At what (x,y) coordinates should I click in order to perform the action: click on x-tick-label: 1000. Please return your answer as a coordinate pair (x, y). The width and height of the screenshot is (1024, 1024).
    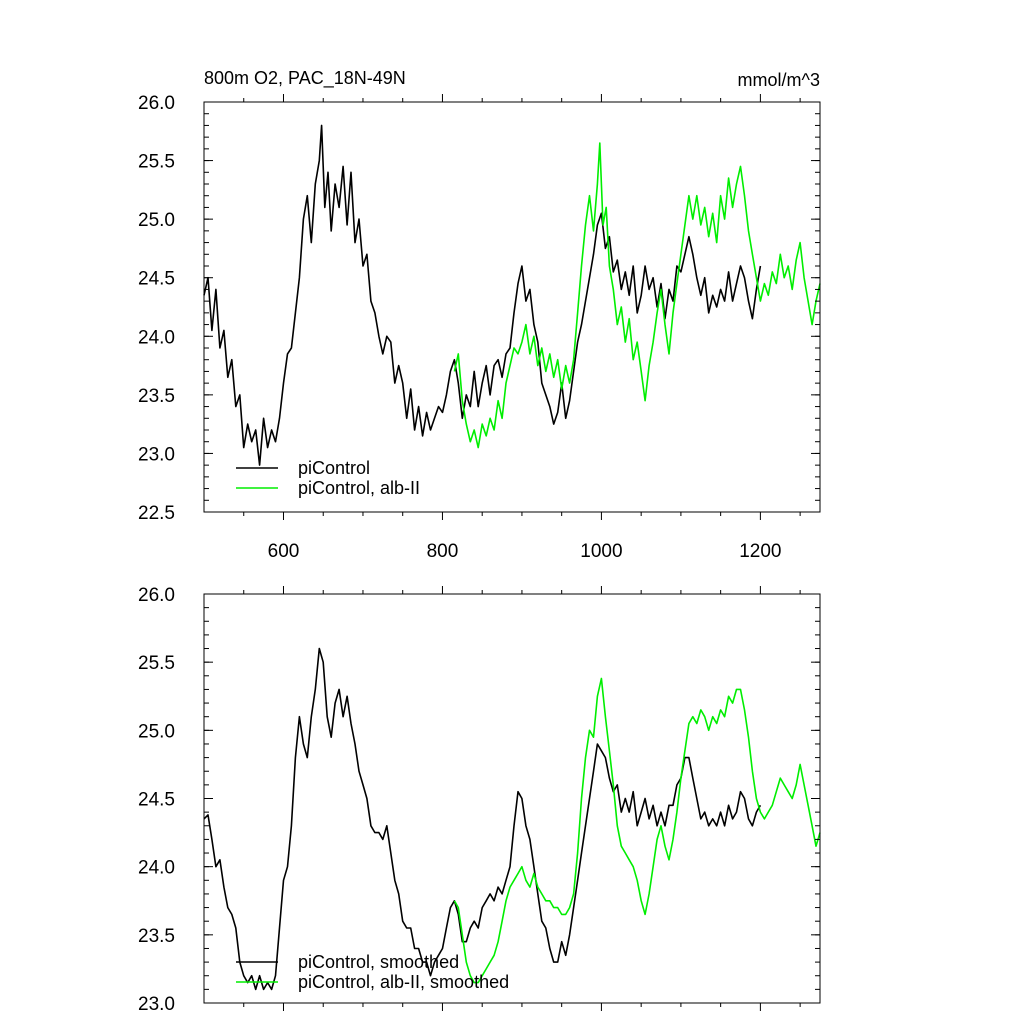
    Looking at the image, I should click on (601, 551).